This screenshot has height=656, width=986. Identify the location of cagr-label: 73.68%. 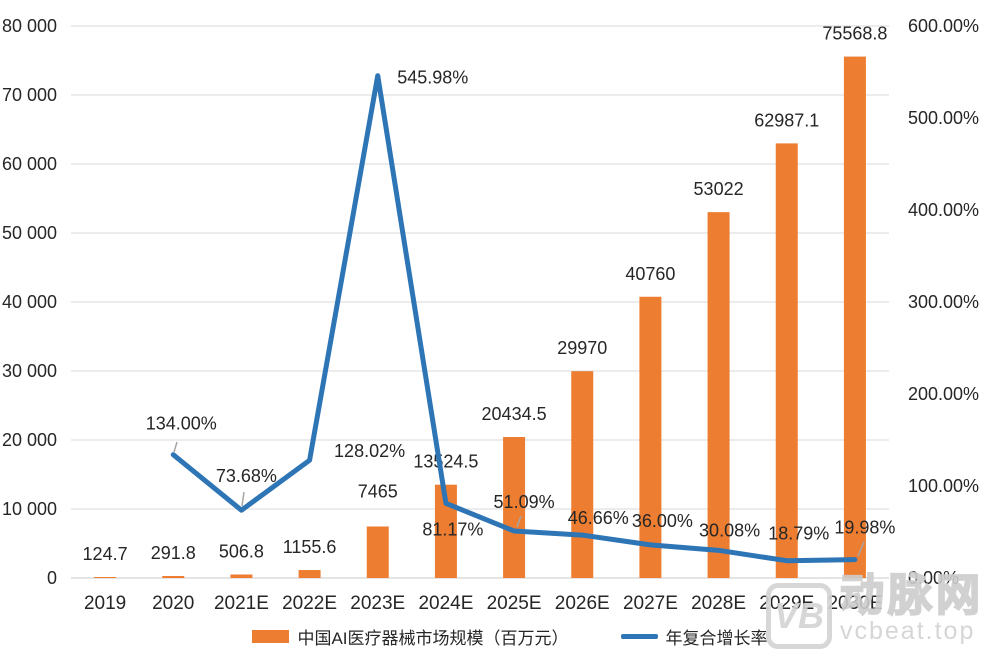
(246, 476).